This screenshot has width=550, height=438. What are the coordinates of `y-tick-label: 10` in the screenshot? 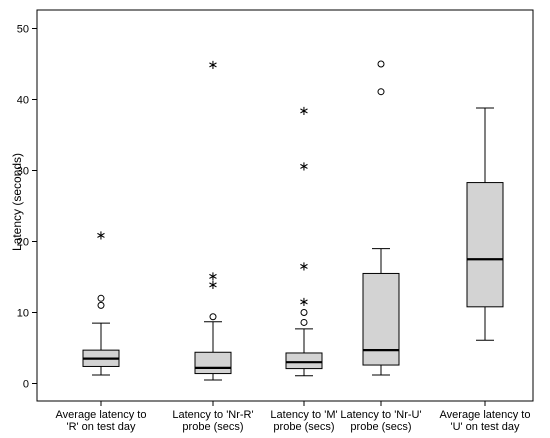 It's located at (23, 314).